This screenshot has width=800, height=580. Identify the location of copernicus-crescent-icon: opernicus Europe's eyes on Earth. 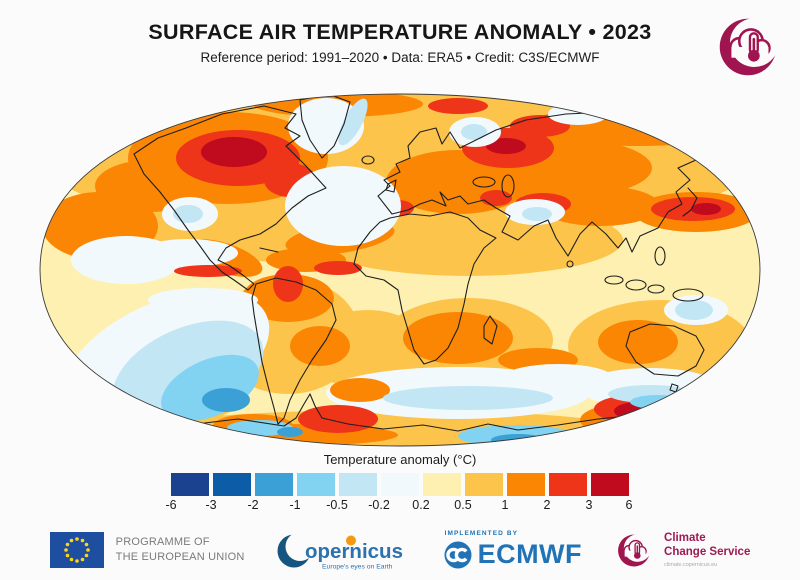
(340, 551).